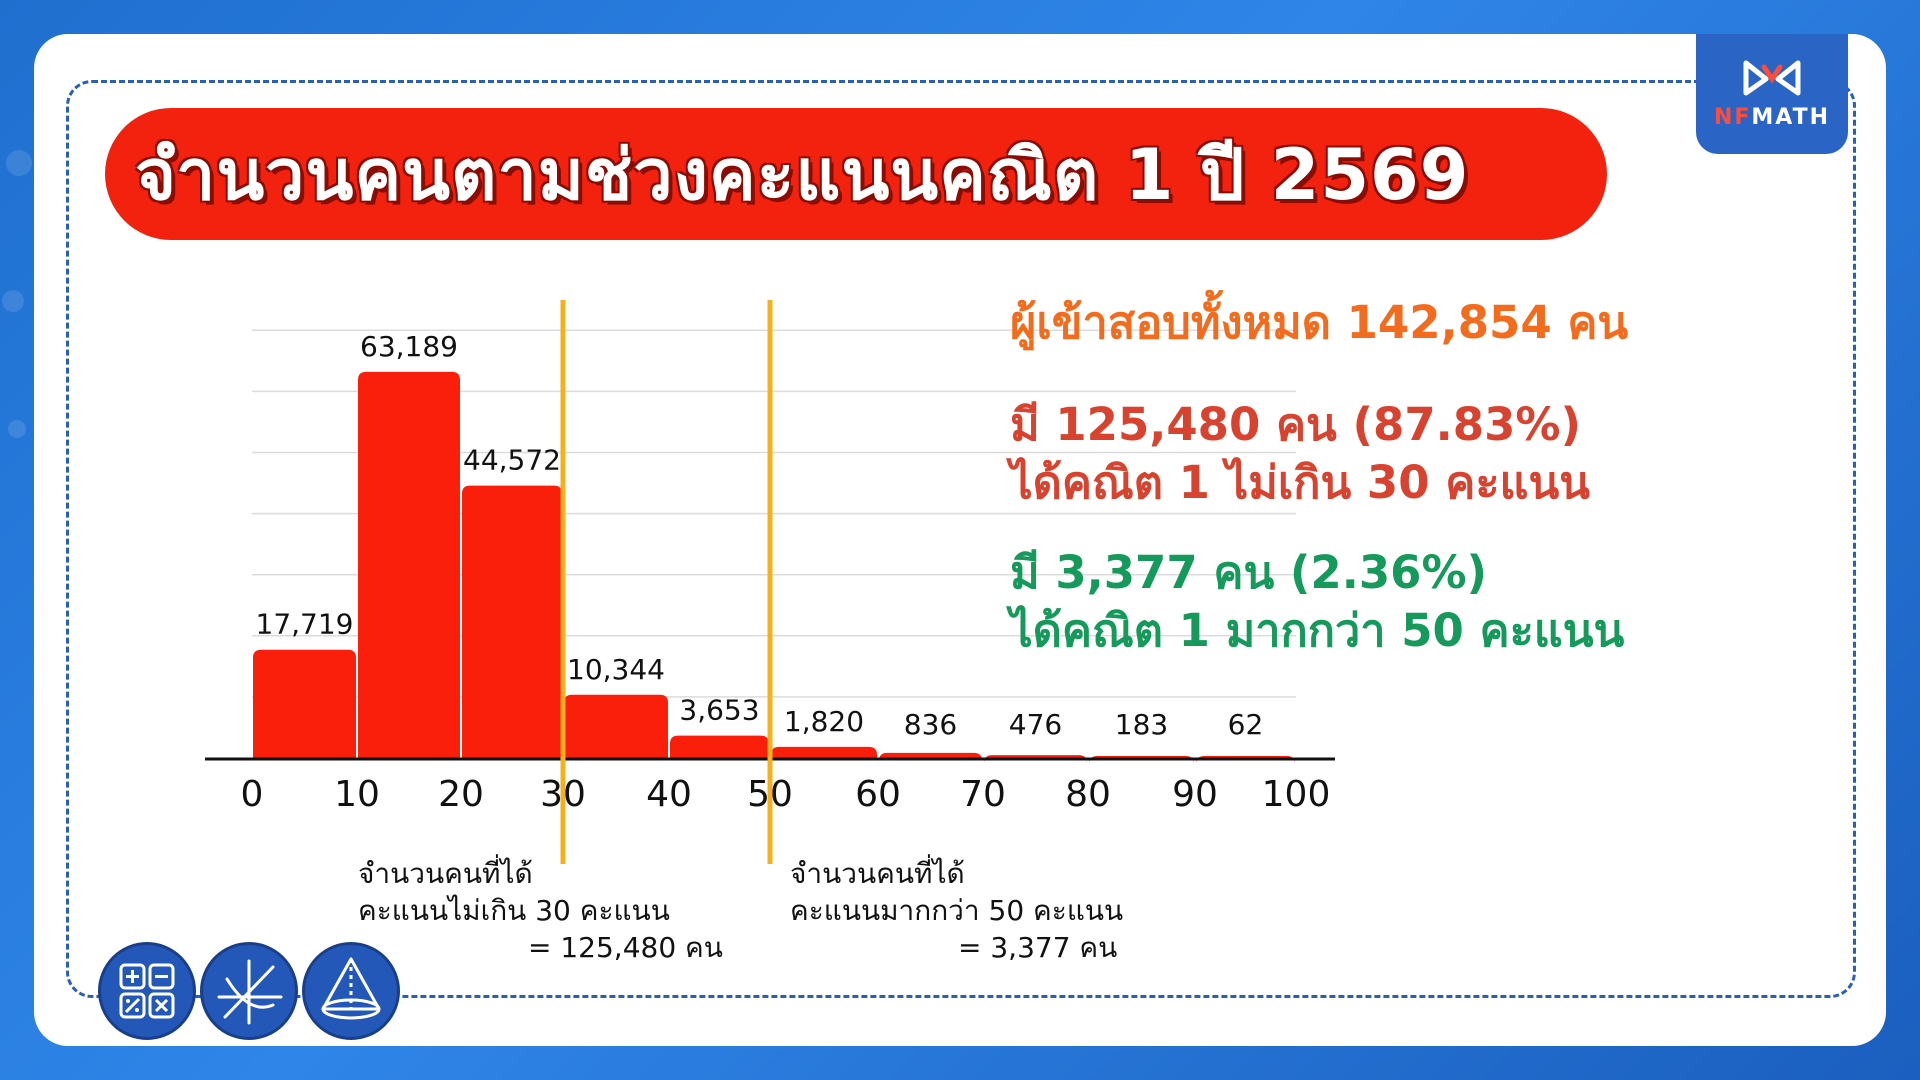  What do you see at coordinates (1732, 117) in the screenshot?
I see `logo-text-prefix: NF` at bounding box center [1732, 117].